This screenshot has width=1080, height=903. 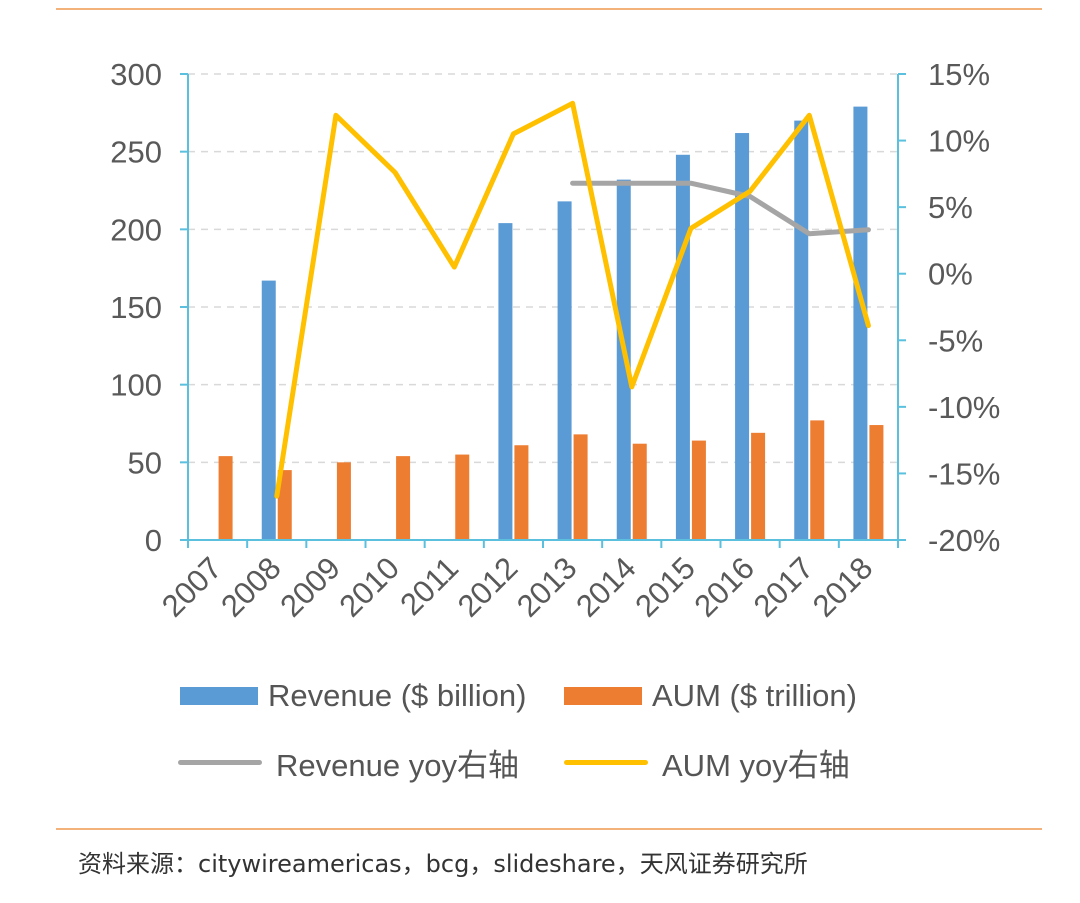 I want to click on bottom-divider, so click(x=549, y=829).